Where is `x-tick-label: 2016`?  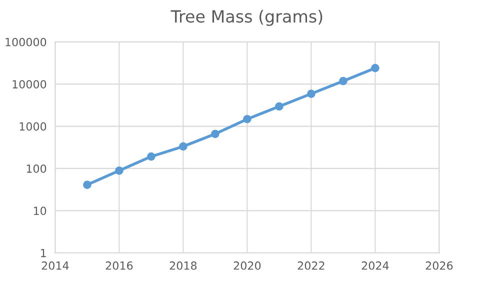 x-tick-label: 2016 is located at coordinates (119, 265).